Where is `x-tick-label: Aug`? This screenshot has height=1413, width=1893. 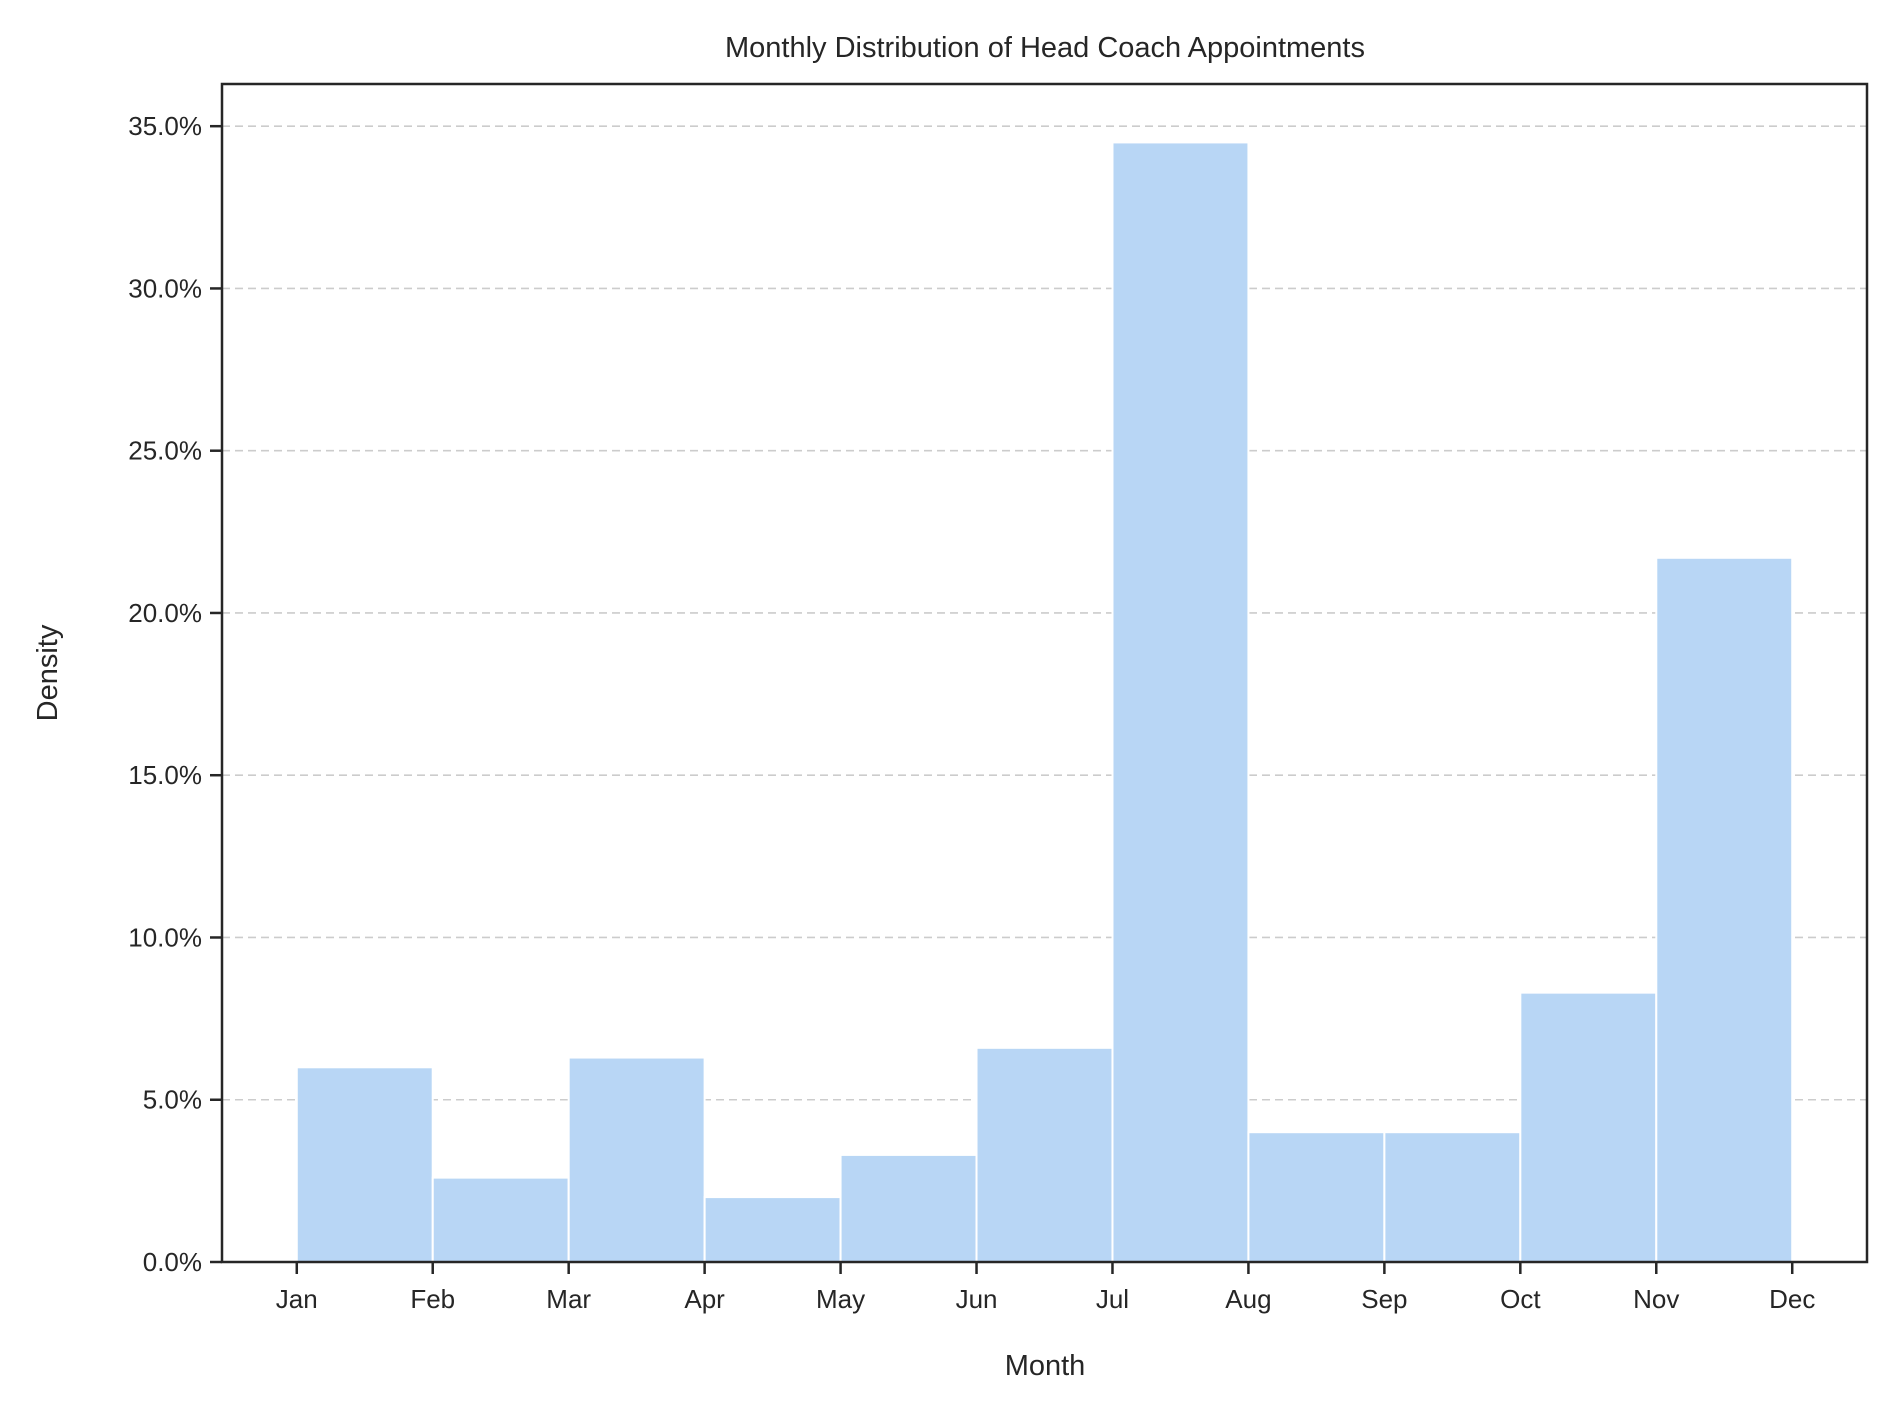
x-tick-label: Aug is located at coordinates (1248, 1299).